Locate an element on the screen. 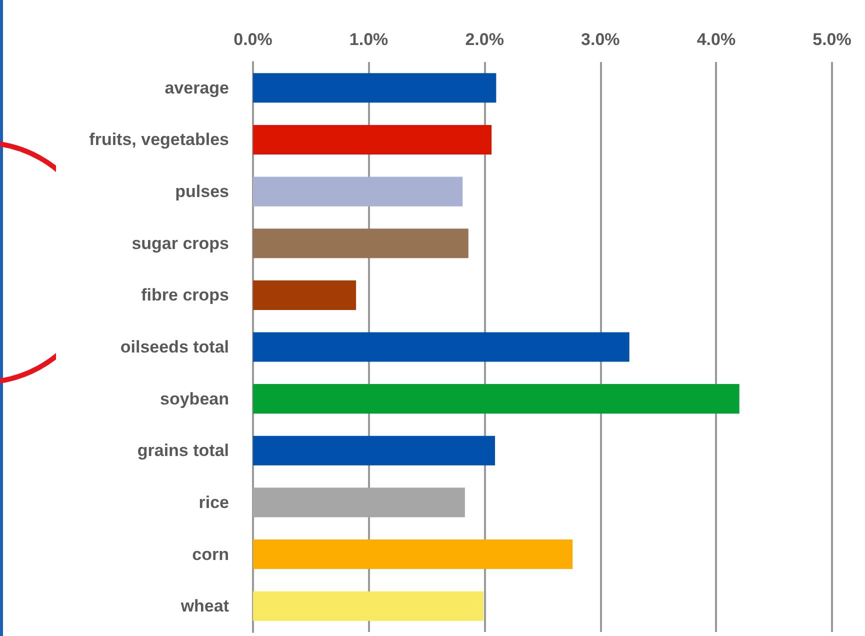 The height and width of the screenshot is (636, 865). x-tick-label: 0.0% is located at coordinates (253, 39).